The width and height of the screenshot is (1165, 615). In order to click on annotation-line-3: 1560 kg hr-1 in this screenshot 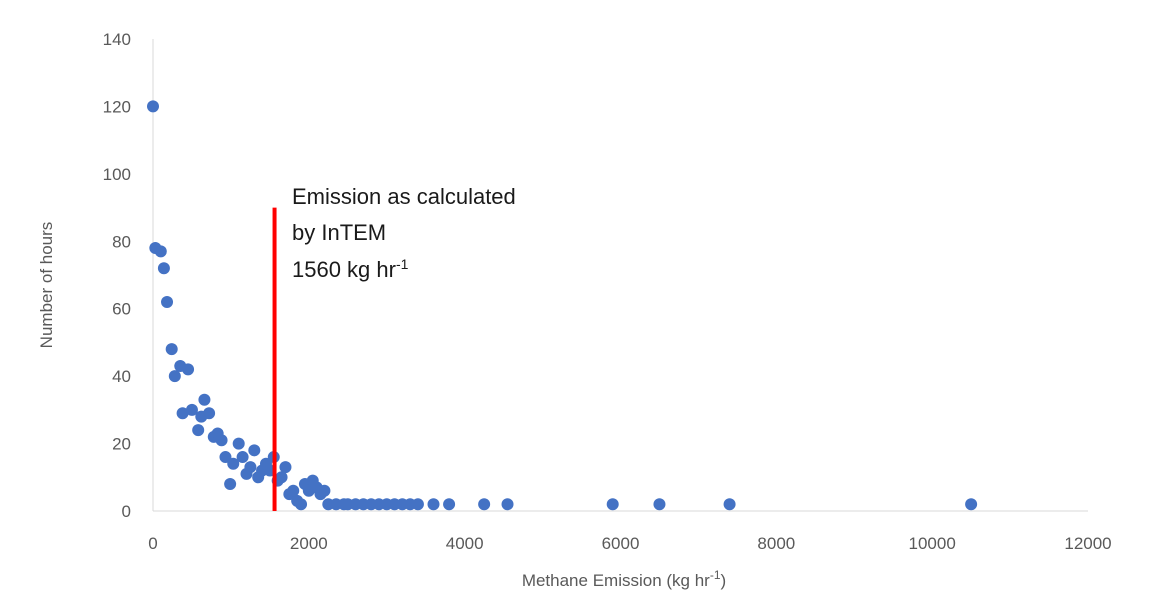, I will do `click(350, 269)`.